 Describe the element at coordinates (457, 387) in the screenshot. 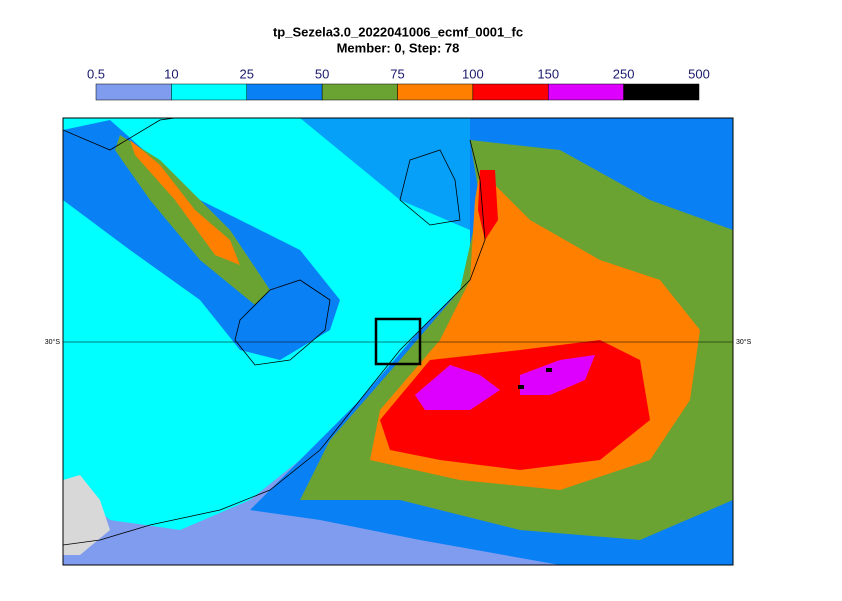

I see `precip-magenta-west` at that location.